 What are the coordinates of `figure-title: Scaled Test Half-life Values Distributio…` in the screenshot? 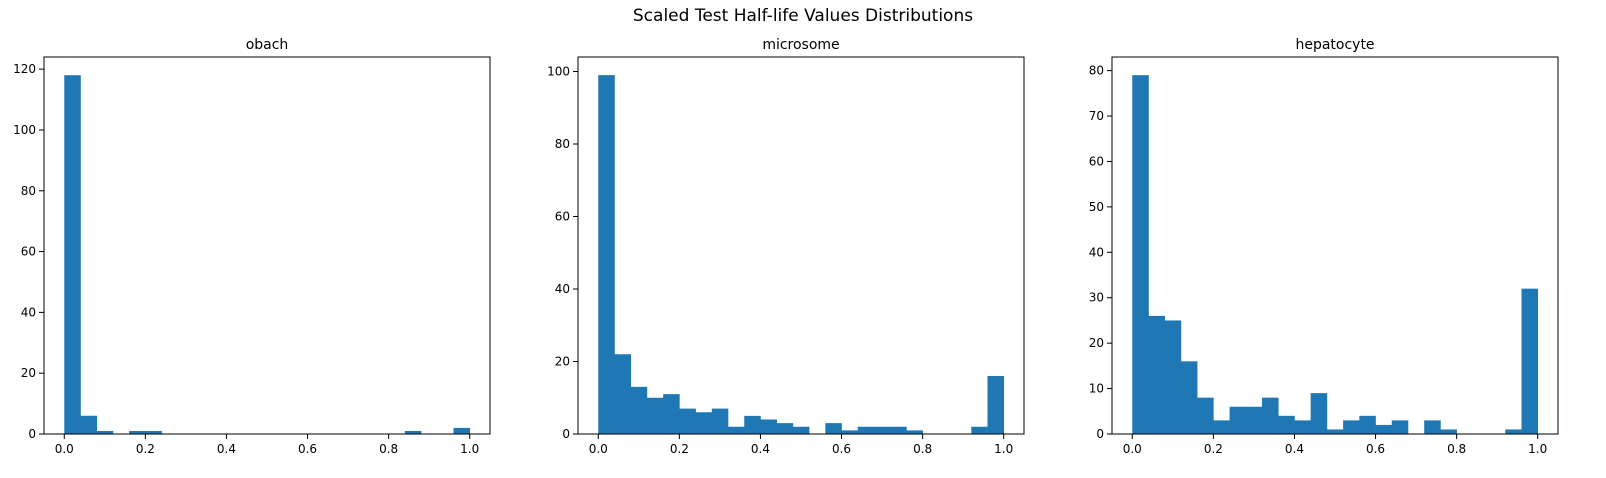 It's located at (803, 16).